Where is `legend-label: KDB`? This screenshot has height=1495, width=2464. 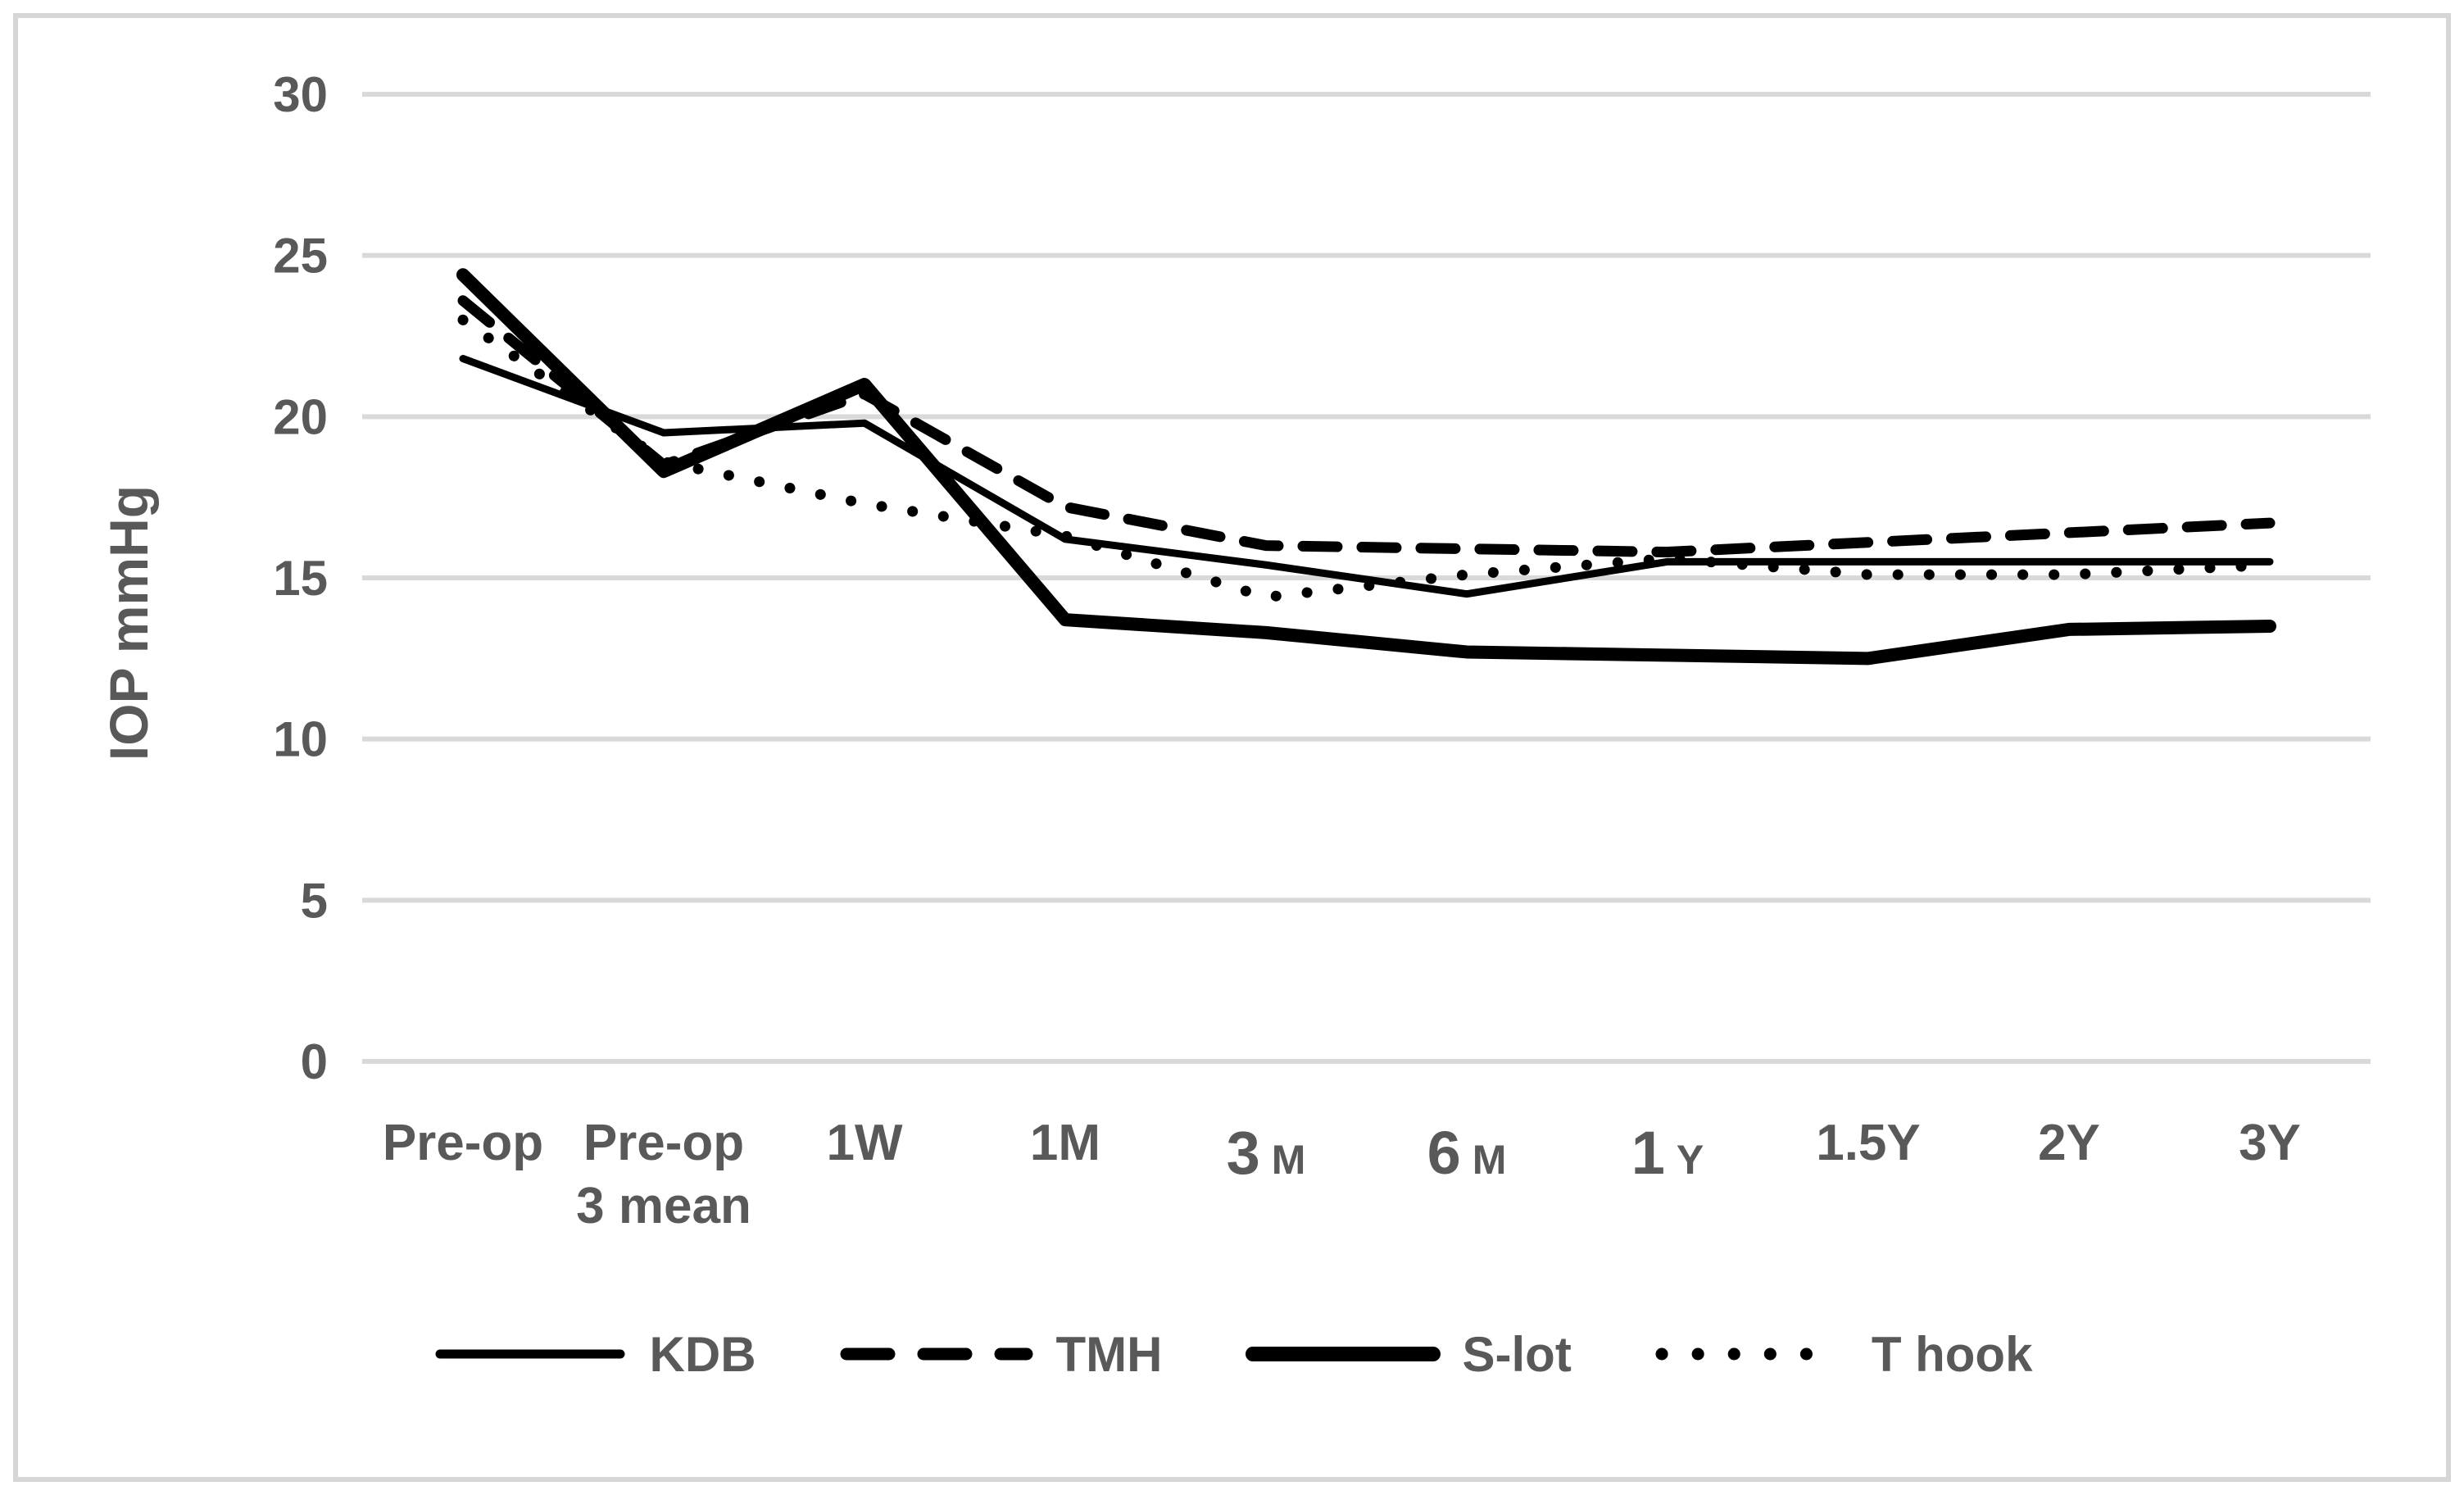
legend-label: KDB is located at coordinates (702, 1354).